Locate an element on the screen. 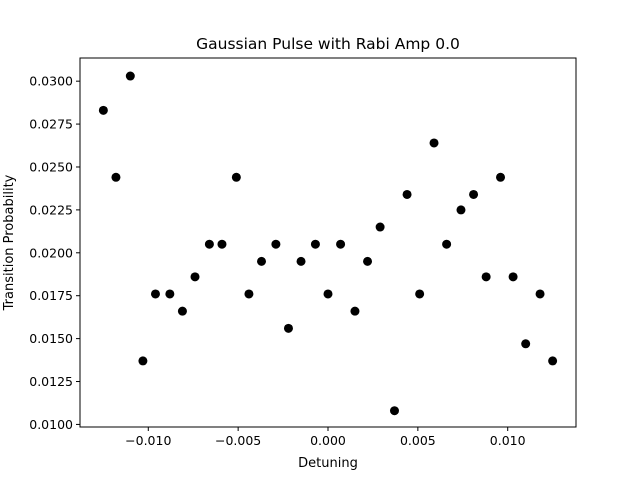 This screenshot has width=640, height=480. chart-title: Gaussian Pulse with Rabi Amp 0.0 is located at coordinates (328, 44).